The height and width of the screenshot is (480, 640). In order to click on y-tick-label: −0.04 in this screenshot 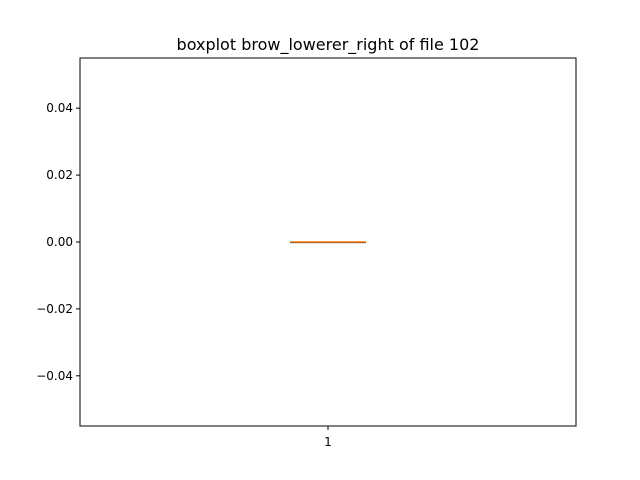, I will do `click(54, 376)`.